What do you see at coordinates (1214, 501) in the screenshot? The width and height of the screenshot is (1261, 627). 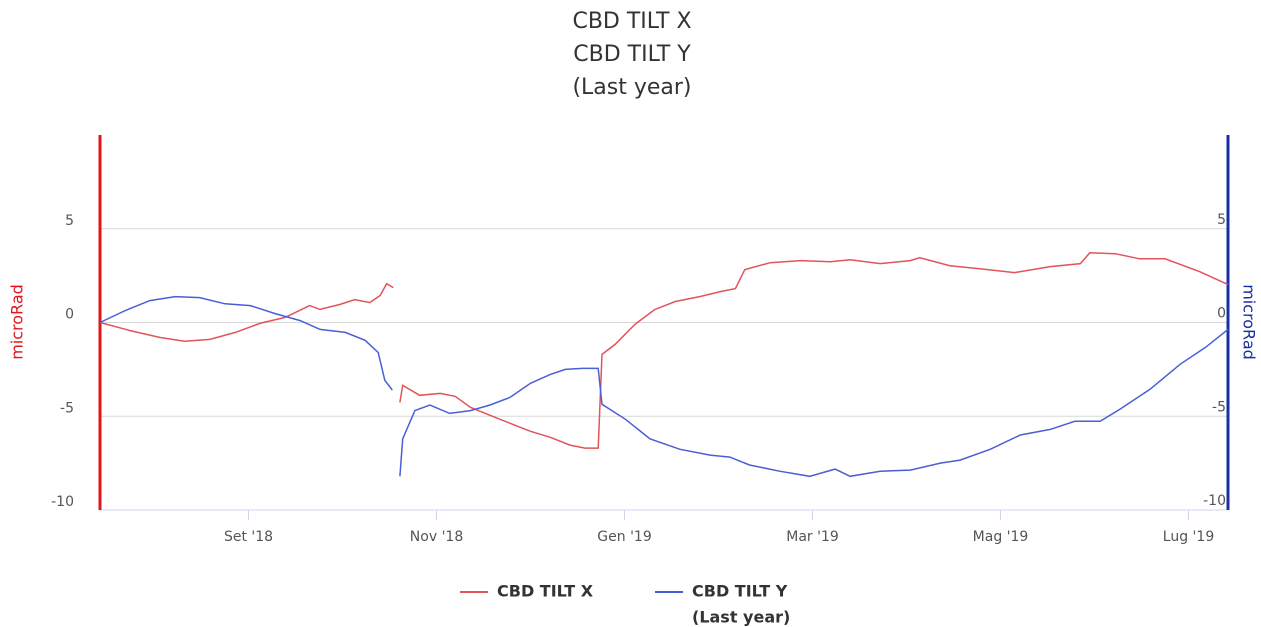 I see `y2-tick-label: -10` at bounding box center [1214, 501].